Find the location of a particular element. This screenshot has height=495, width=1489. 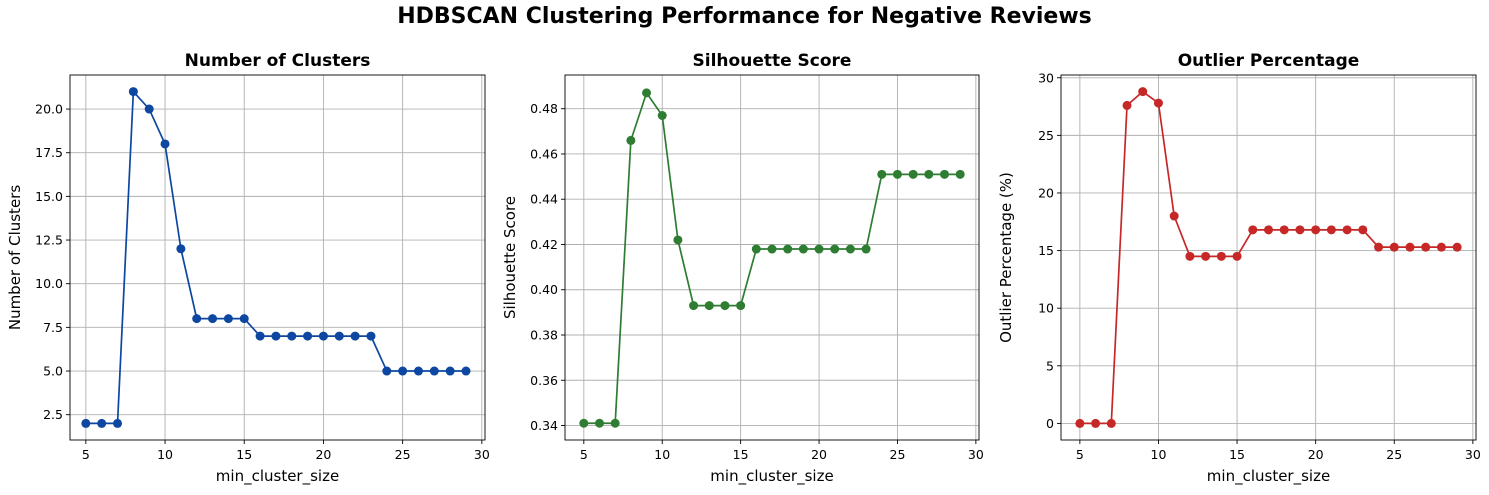

y-tick-label: 7.5 is located at coordinates (53, 327).